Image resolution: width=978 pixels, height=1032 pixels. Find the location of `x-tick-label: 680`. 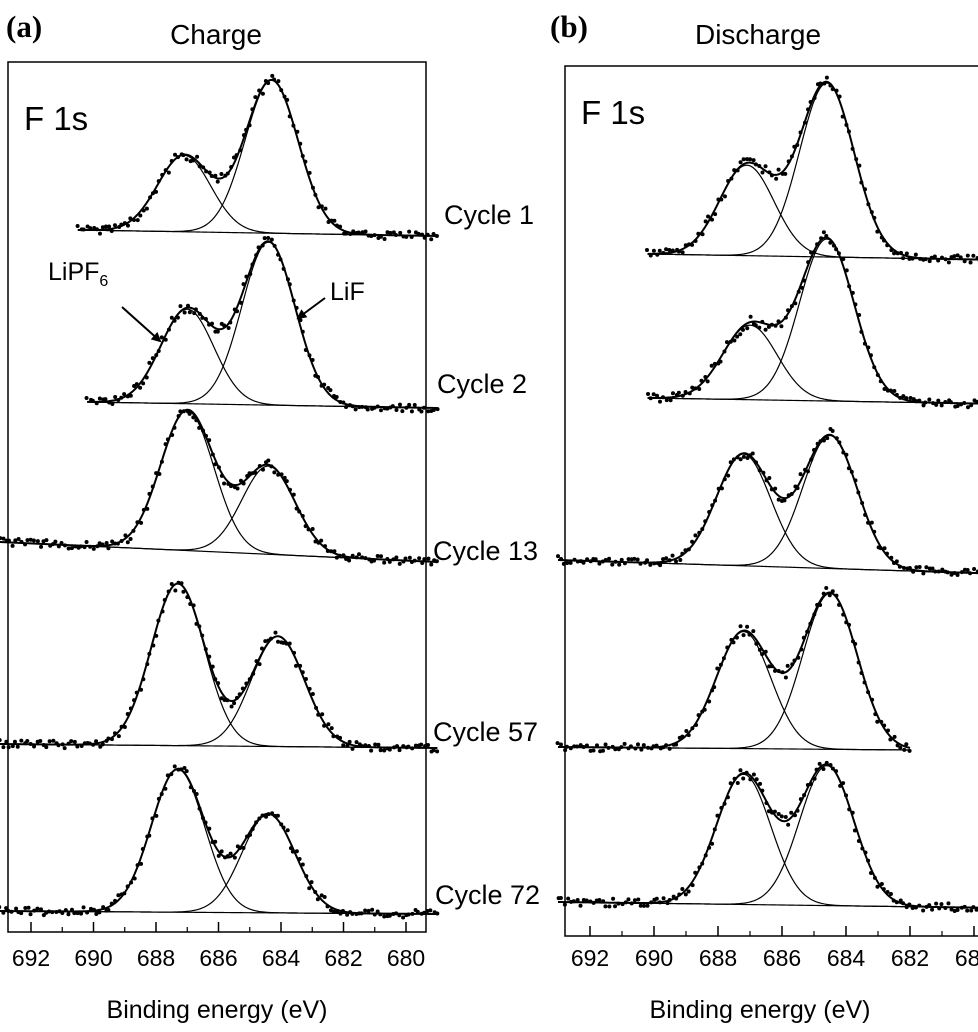

x-tick-label: 680 is located at coordinates (966, 958).